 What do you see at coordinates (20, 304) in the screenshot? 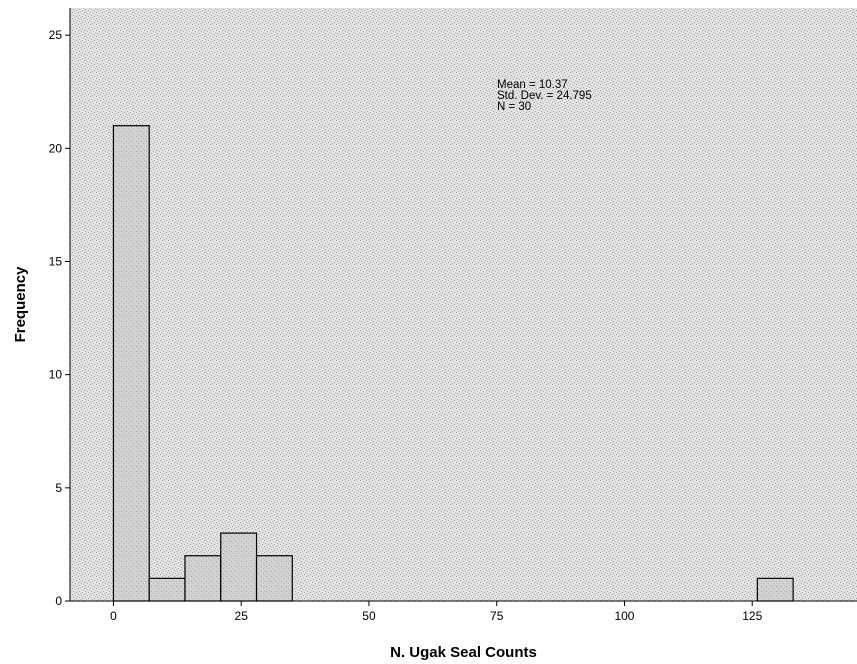
I see `y-axis-title: Frequency` at bounding box center [20, 304].